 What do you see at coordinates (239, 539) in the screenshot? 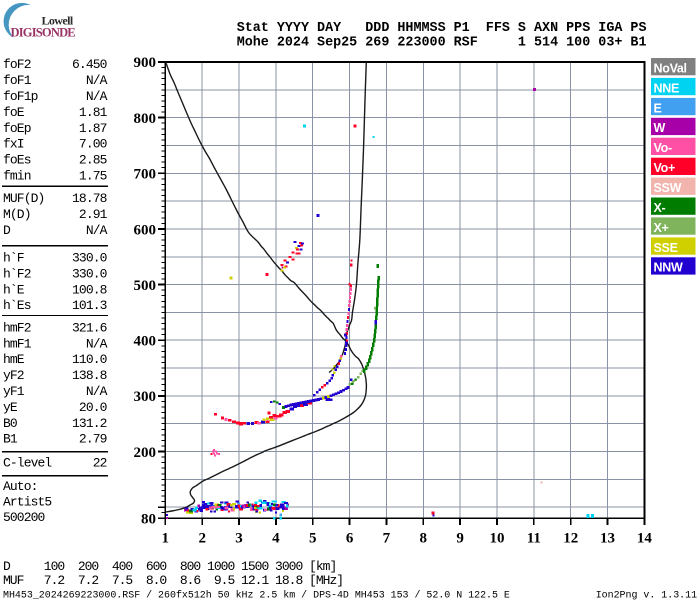
I see `svg-text: 3` at bounding box center [239, 539].